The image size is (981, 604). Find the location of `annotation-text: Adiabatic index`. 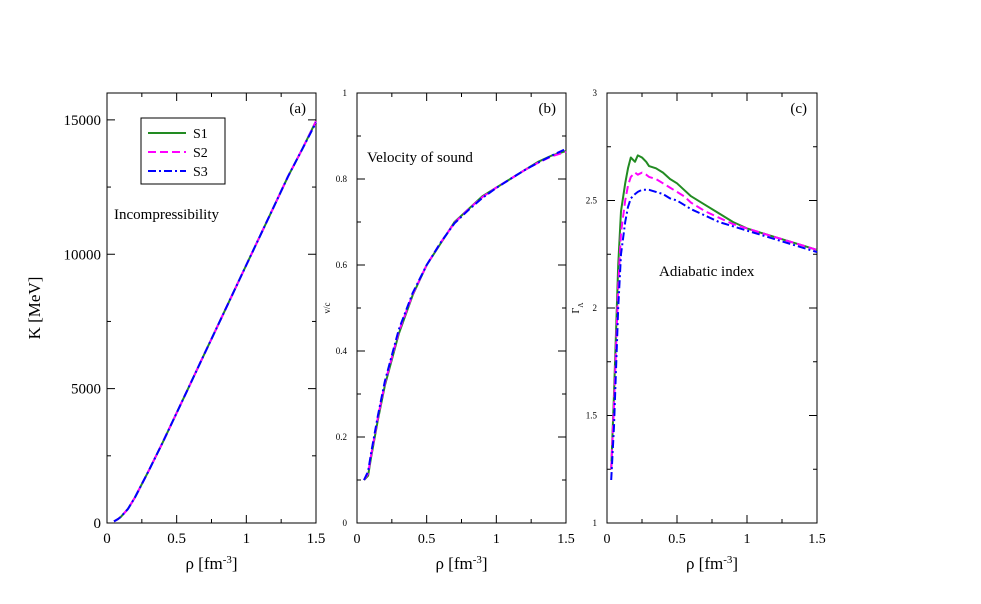

annotation-text: Adiabatic index is located at coordinates (707, 272).